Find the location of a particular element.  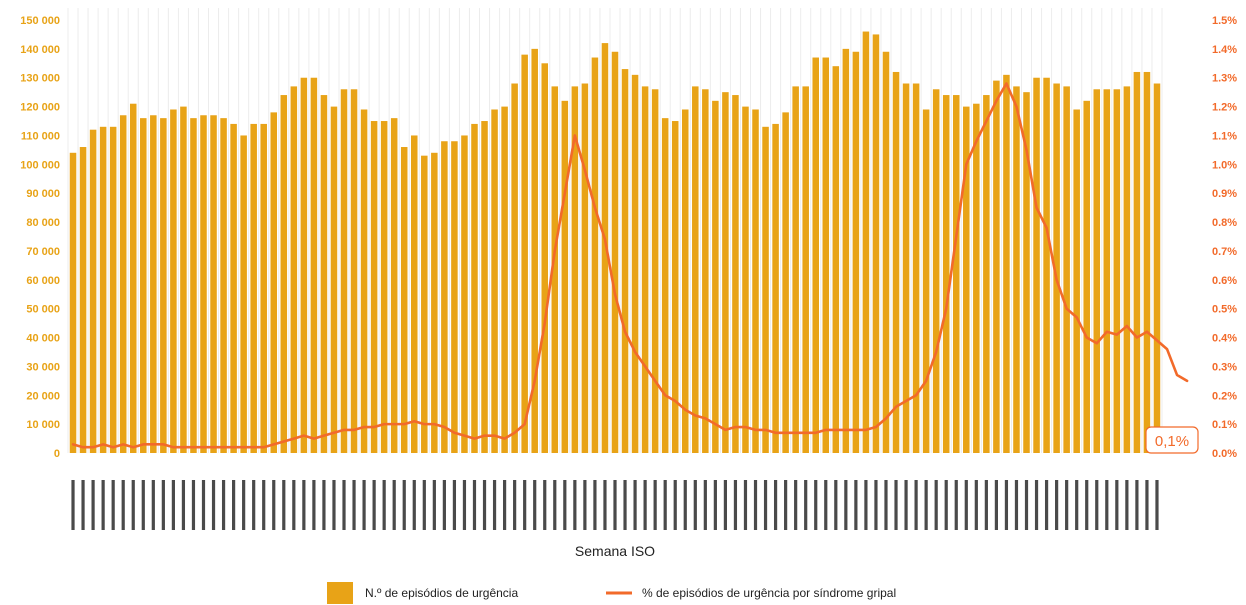

left-tick-label-3: 30 000 is located at coordinates (43, 367).